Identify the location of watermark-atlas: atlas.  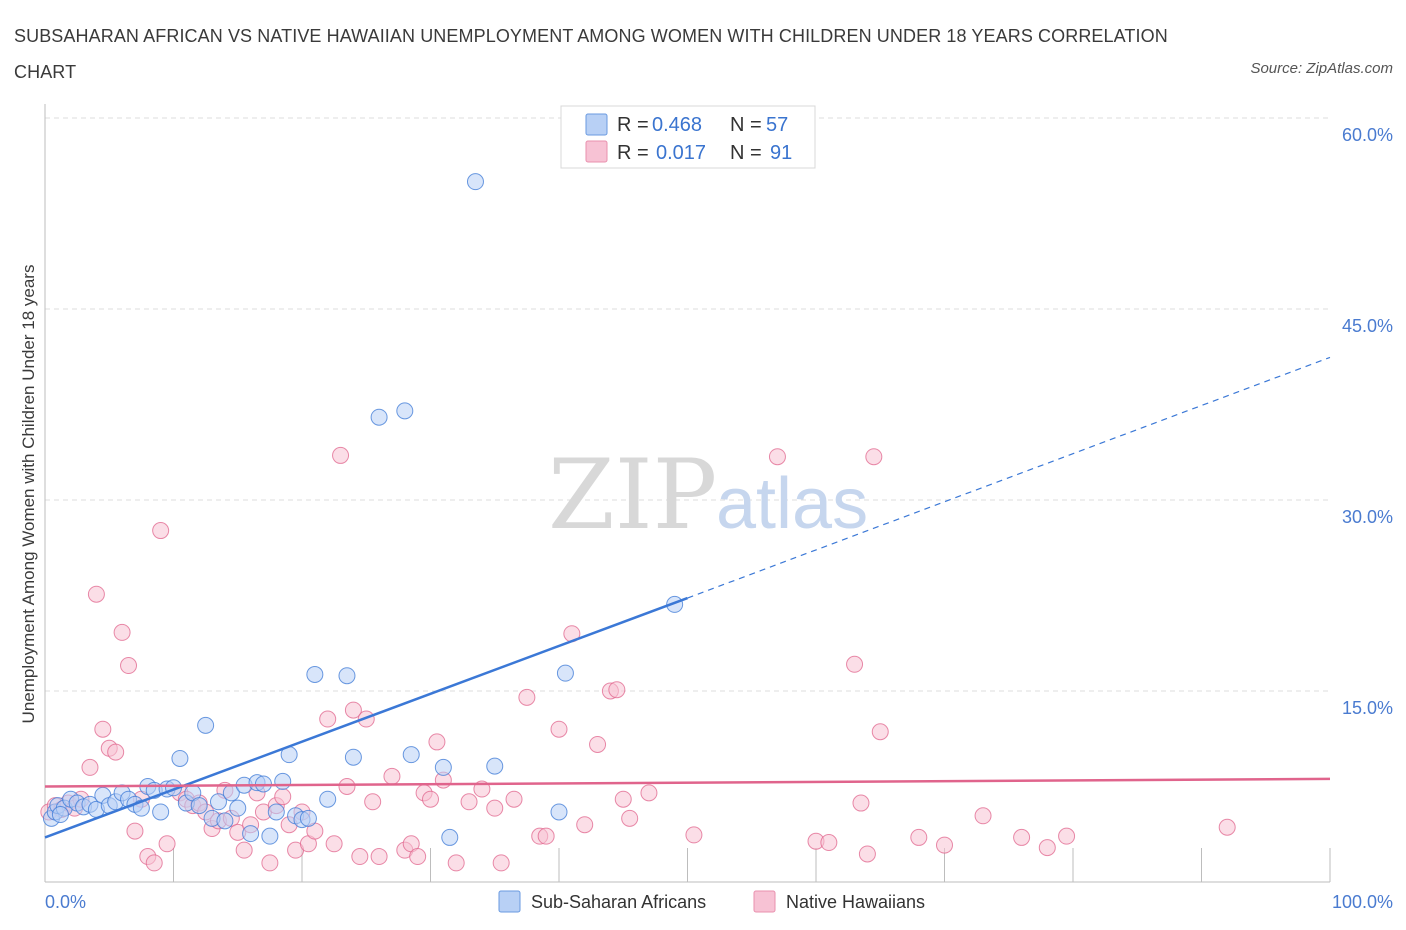
(792, 504).